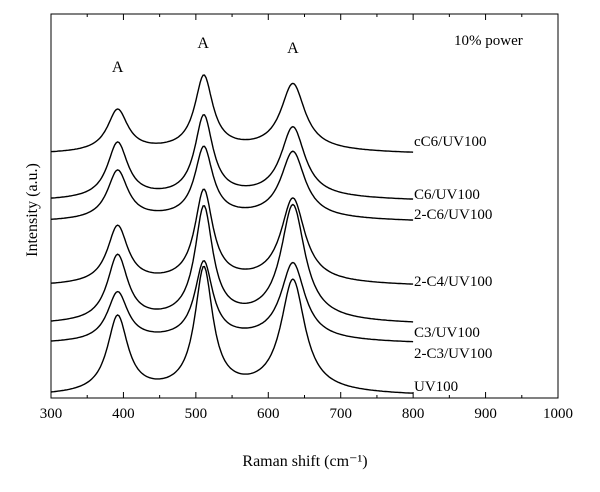  What do you see at coordinates (450, 142) in the screenshot?
I see `series-label: cC6/UV100` at bounding box center [450, 142].